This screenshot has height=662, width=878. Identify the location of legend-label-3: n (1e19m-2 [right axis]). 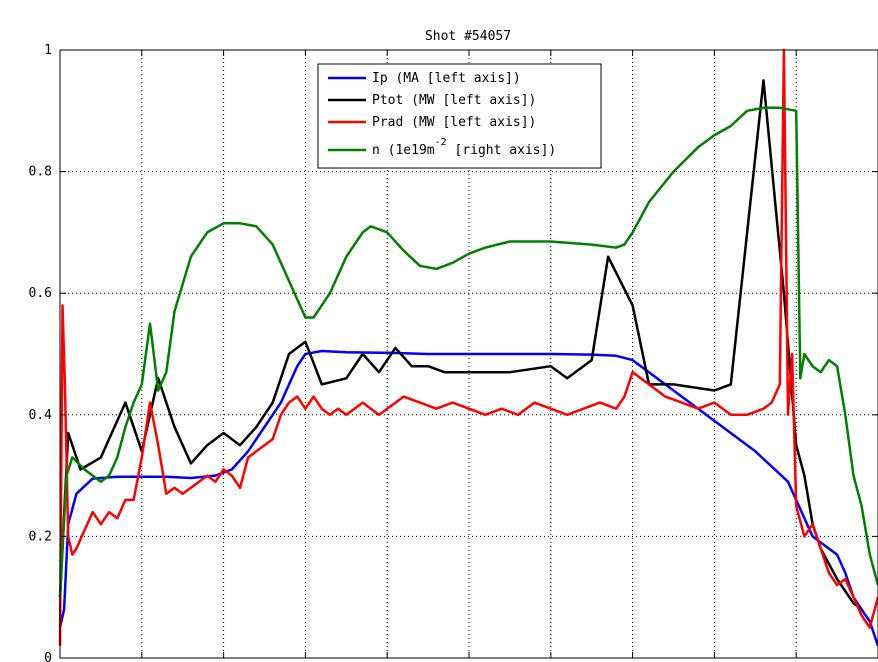
(464, 147).